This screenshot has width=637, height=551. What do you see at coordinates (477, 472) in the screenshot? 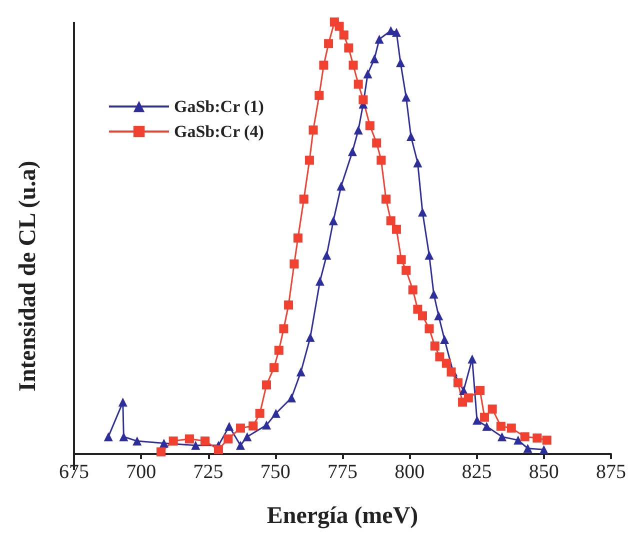
I see `x-tick-label: 825` at bounding box center [477, 472].